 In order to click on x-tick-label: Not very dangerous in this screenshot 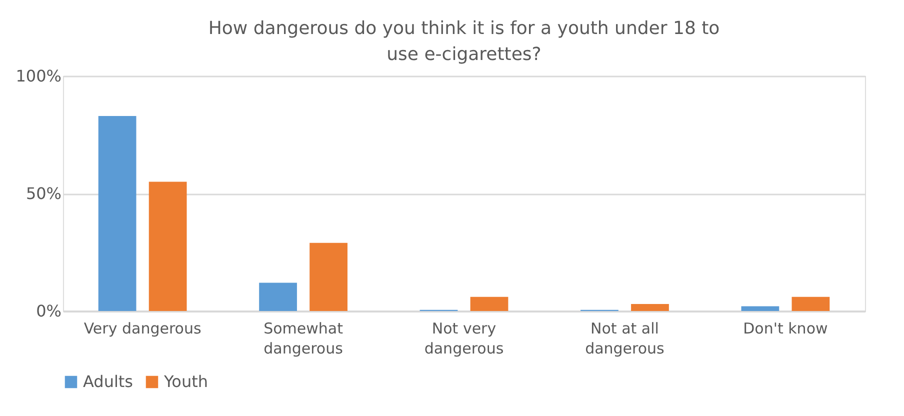, I will do `click(464, 339)`.